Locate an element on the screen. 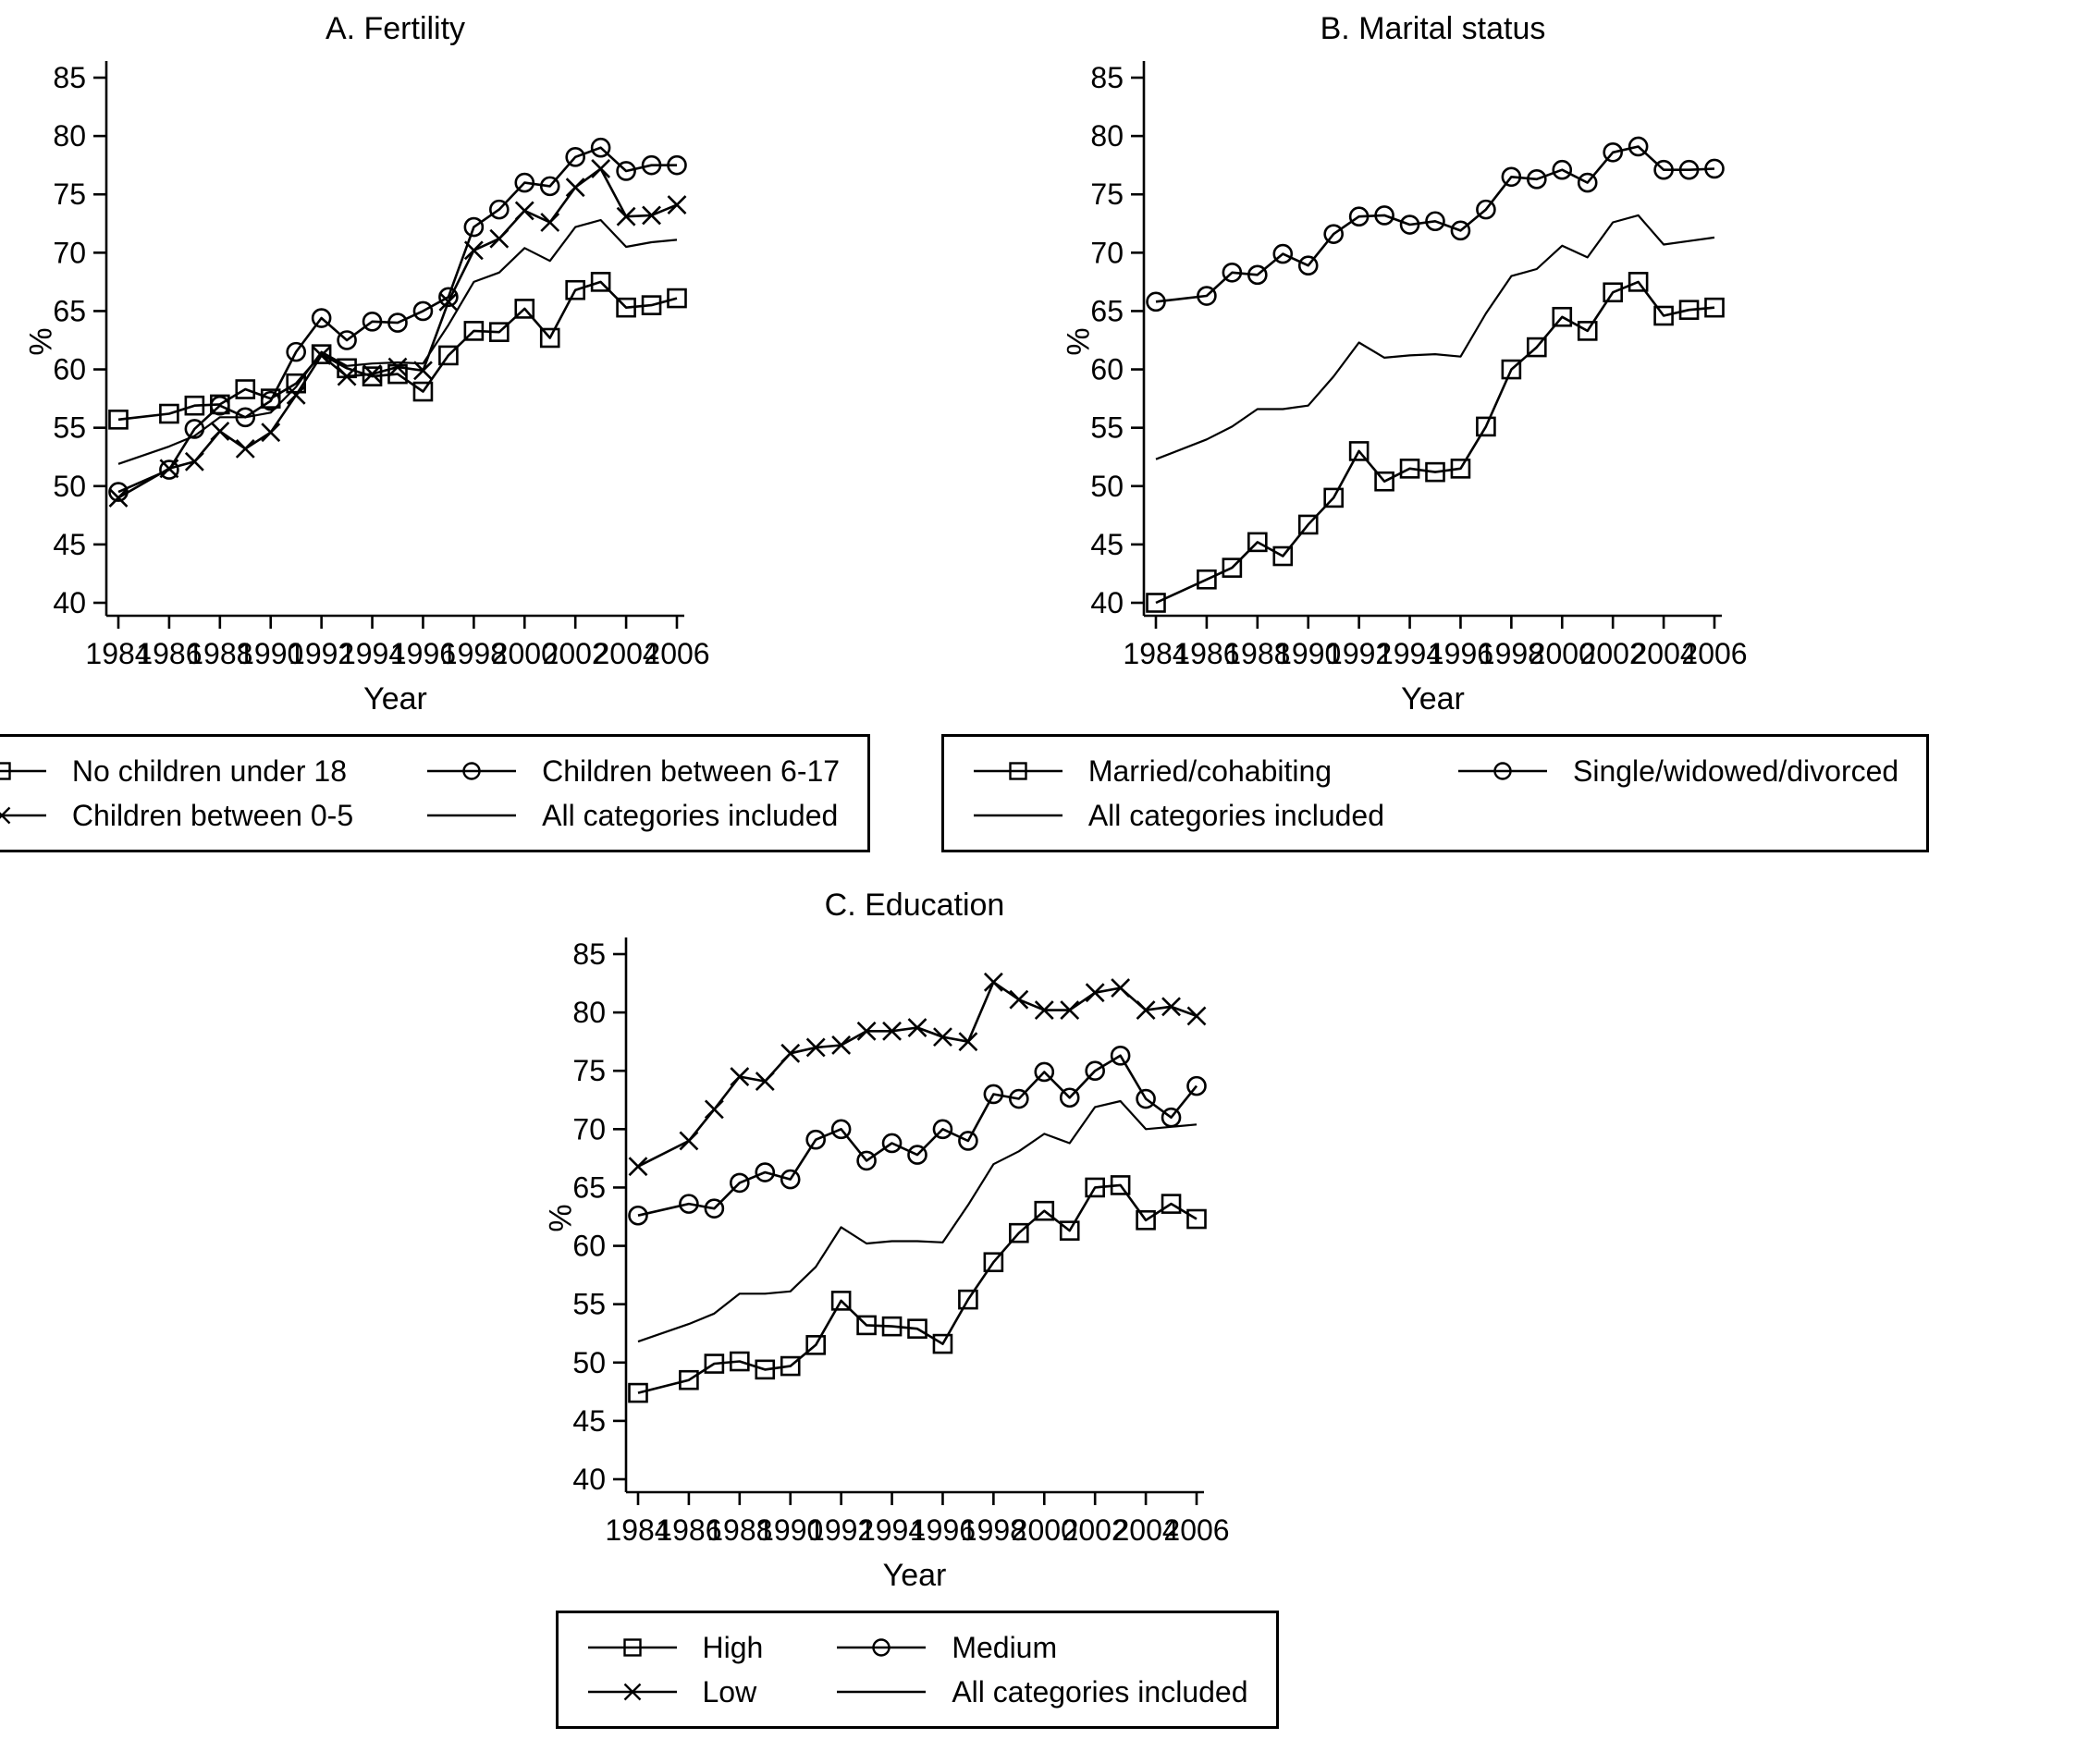 The width and height of the screenshot is (2076, 1764). y-tick-label: 45 is located at coordinates (69, 544).